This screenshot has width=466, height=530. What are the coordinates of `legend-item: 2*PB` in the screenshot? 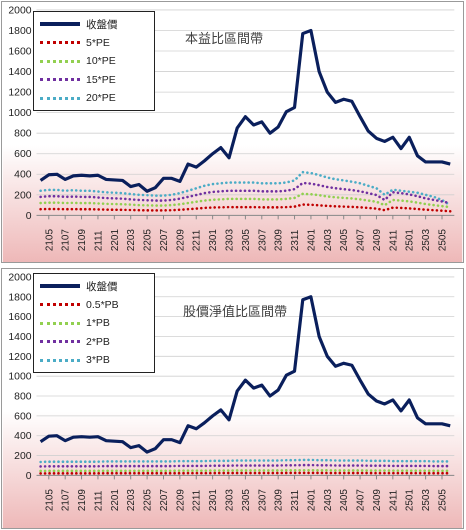 It's located at (94, 342).